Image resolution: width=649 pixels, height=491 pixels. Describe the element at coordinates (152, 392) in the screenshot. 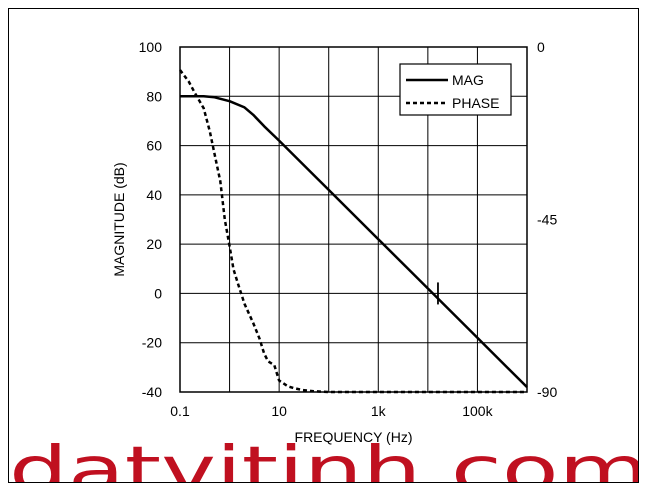

I see `y-tick-label: -40` at that location.